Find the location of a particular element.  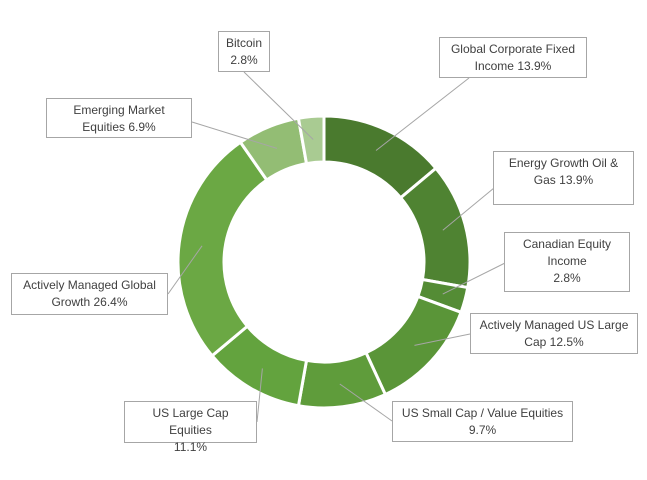

label-value: 12.5% is located at coordinates (566, 342).